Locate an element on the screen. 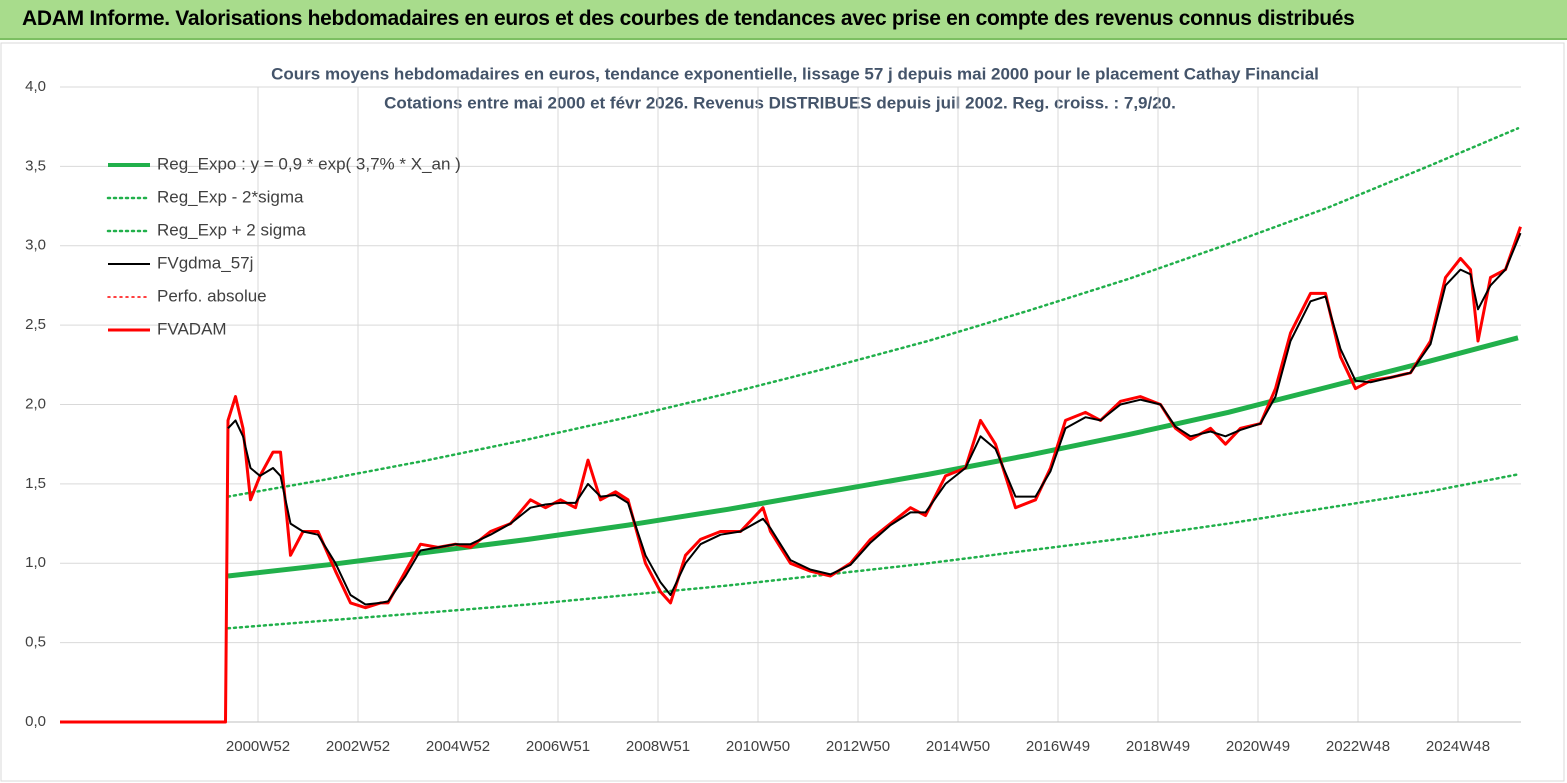 This screenshot has height=783, width=1567. y-tick-label: 1,0 is located at coordinates (35, 562).